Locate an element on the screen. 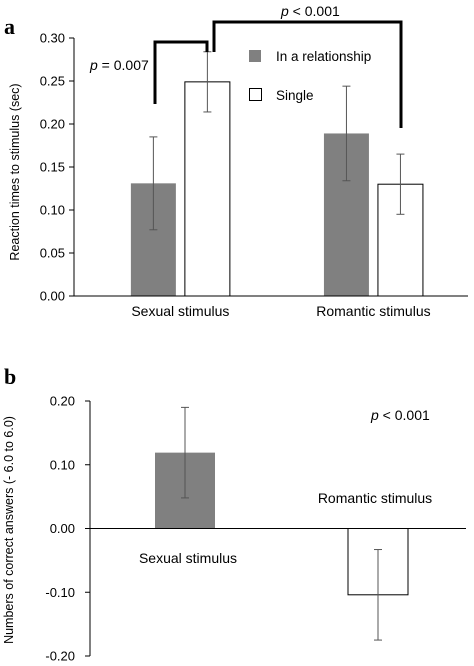 This screenshot has height=666, width=474. panel-b-y-tick-label: 0.00 is located at coordinates (62, 528).